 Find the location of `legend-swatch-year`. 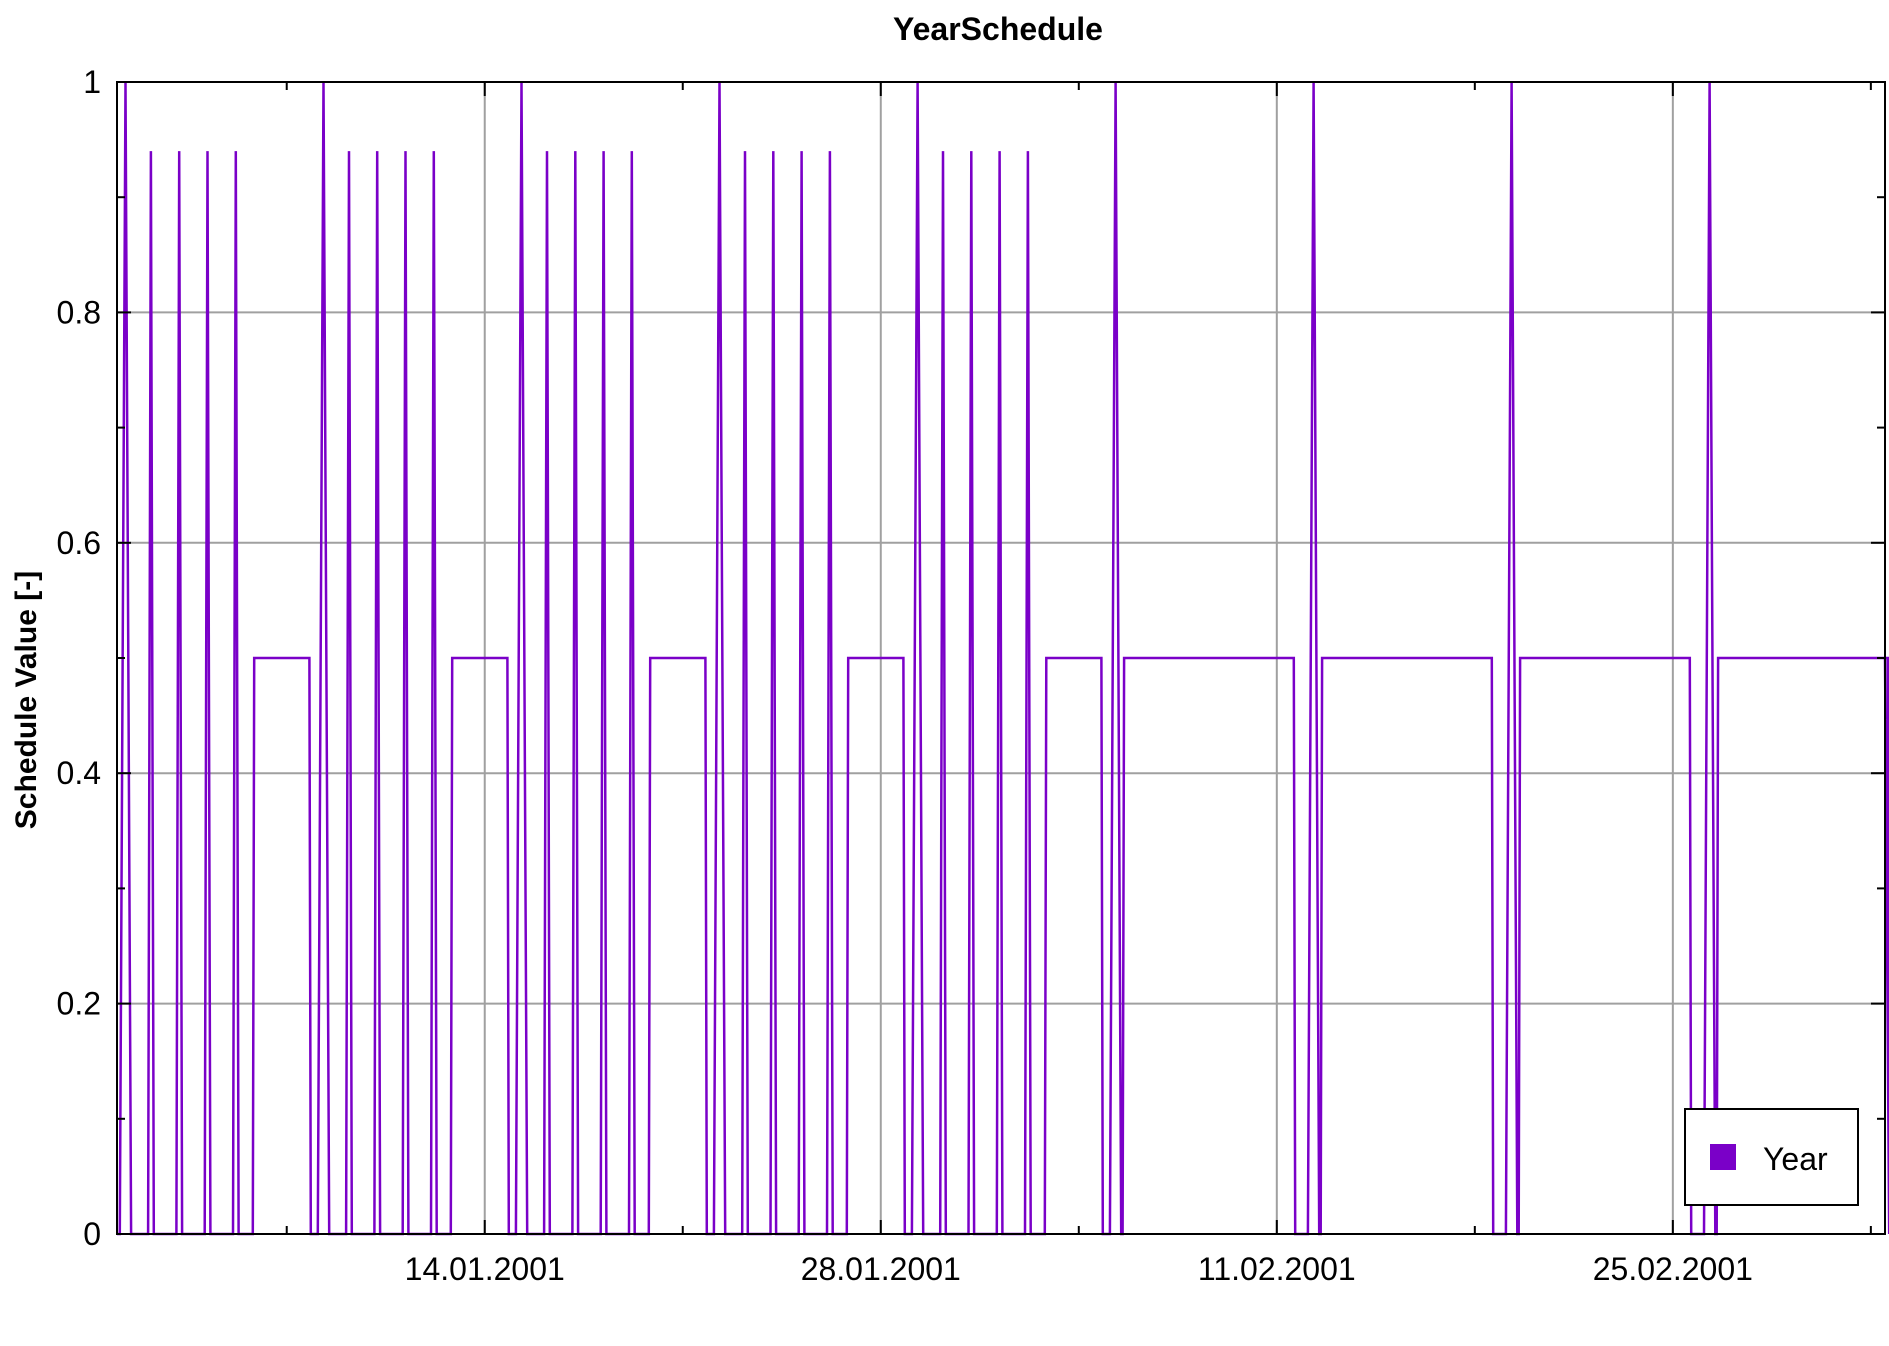

legend-swatch-year is located at coordinates (1723, 1157).